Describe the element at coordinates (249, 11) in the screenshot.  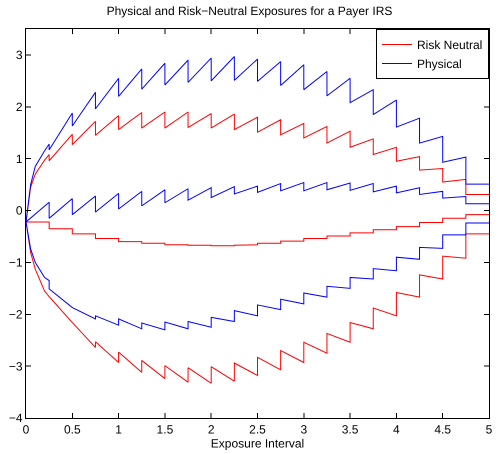
I see `chart-title: Physical and Risk−Neutral Exposures for a Payer IRS` at that location.